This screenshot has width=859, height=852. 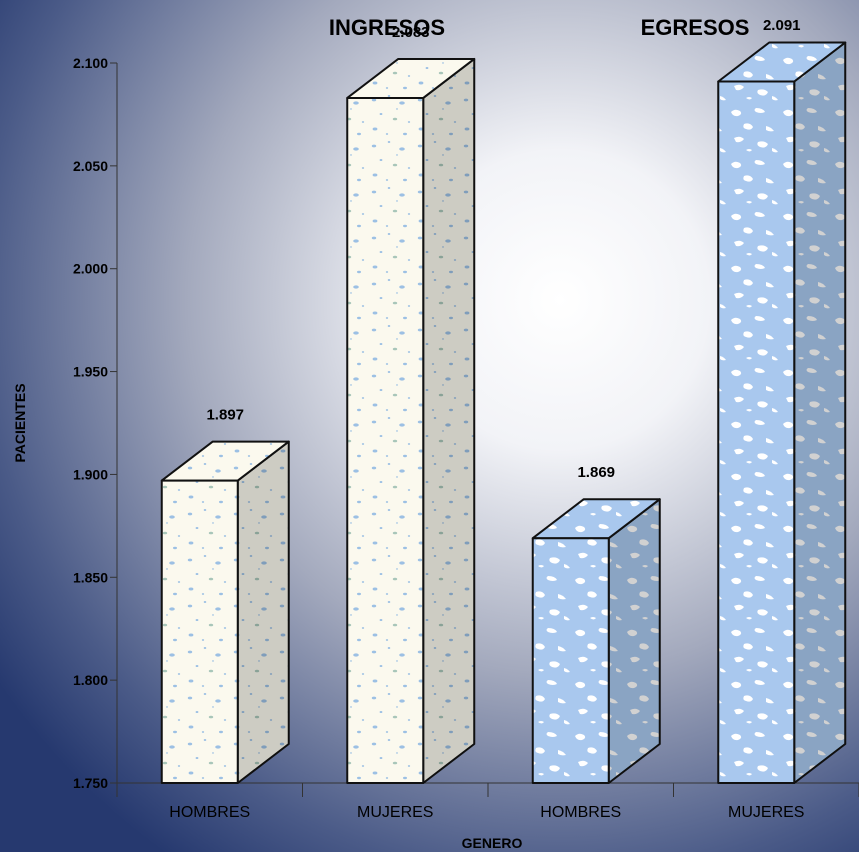 I want to click on y-axis-title: PACIENTES, so click(x=20, y=422).